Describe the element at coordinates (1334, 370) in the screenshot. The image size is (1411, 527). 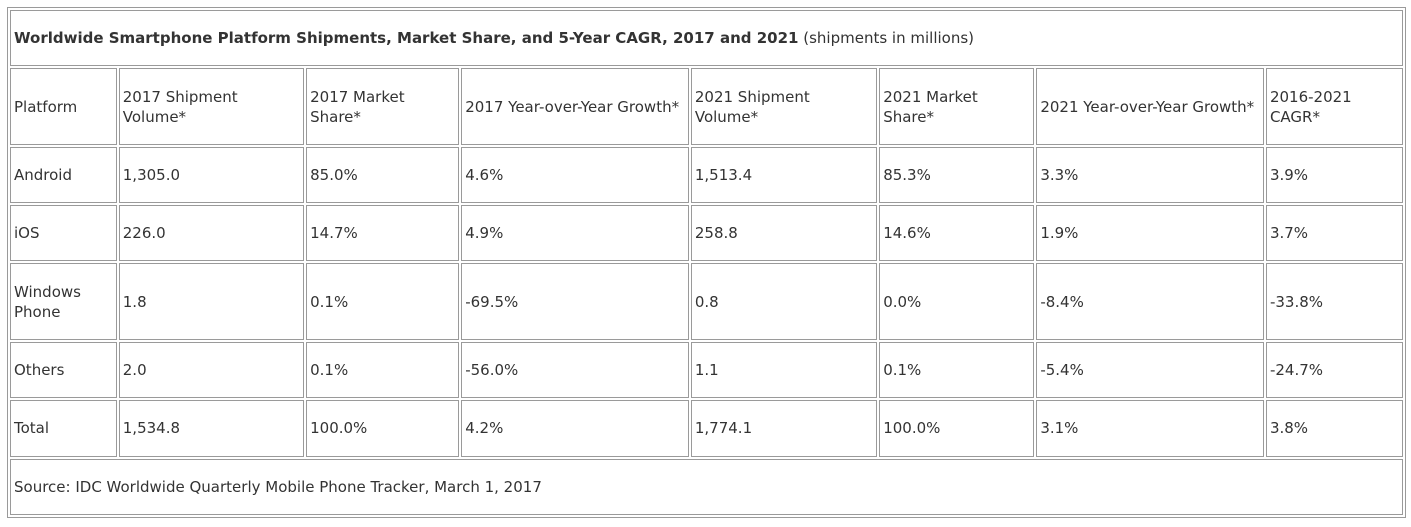
I see `table-cell: -24.7%` at that location.